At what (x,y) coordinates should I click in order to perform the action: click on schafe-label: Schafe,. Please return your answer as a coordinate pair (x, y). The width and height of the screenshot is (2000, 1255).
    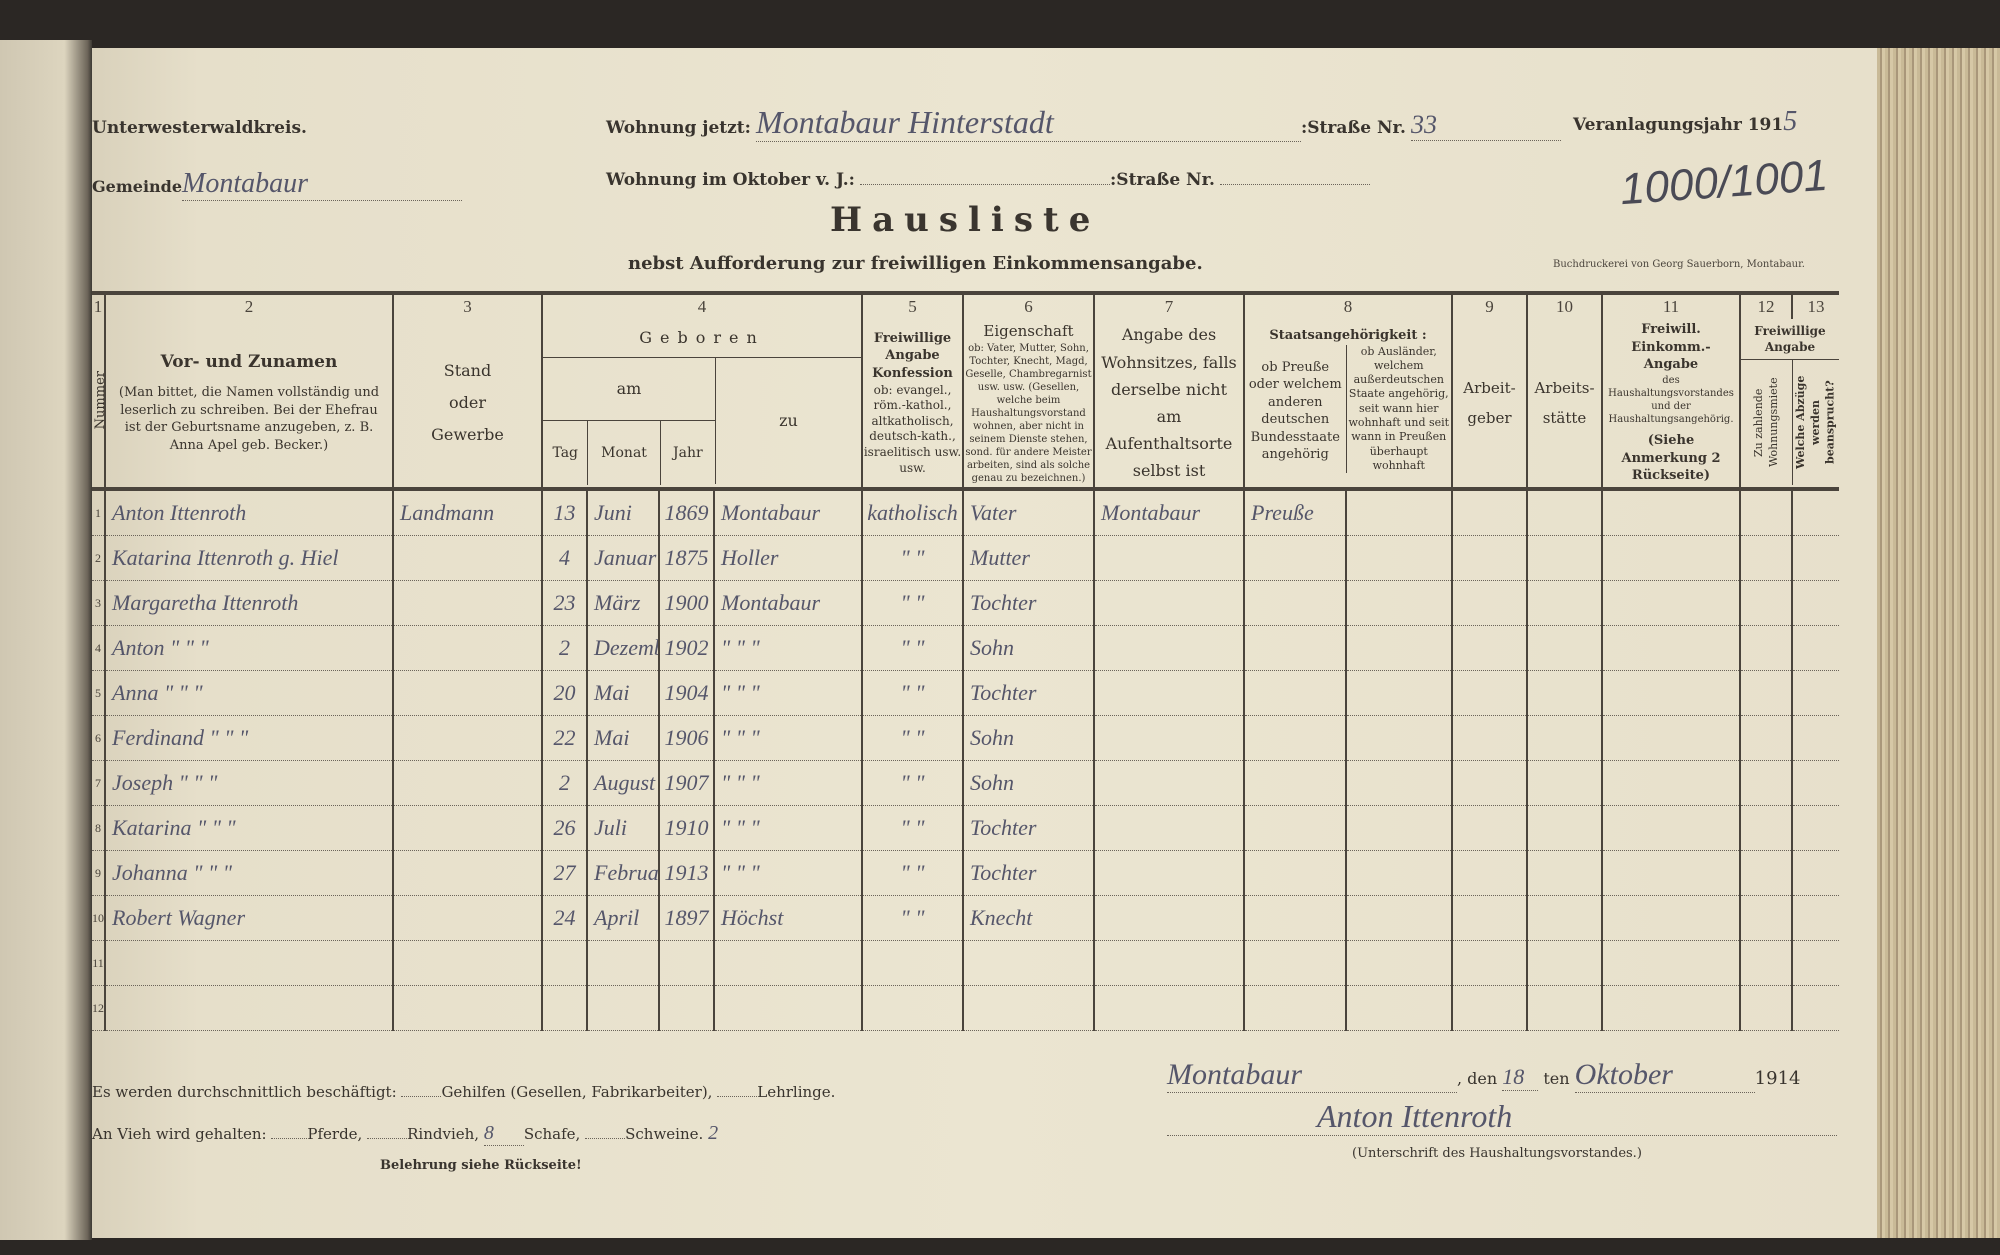
    Looking at the image, I should click on (552, 1134).